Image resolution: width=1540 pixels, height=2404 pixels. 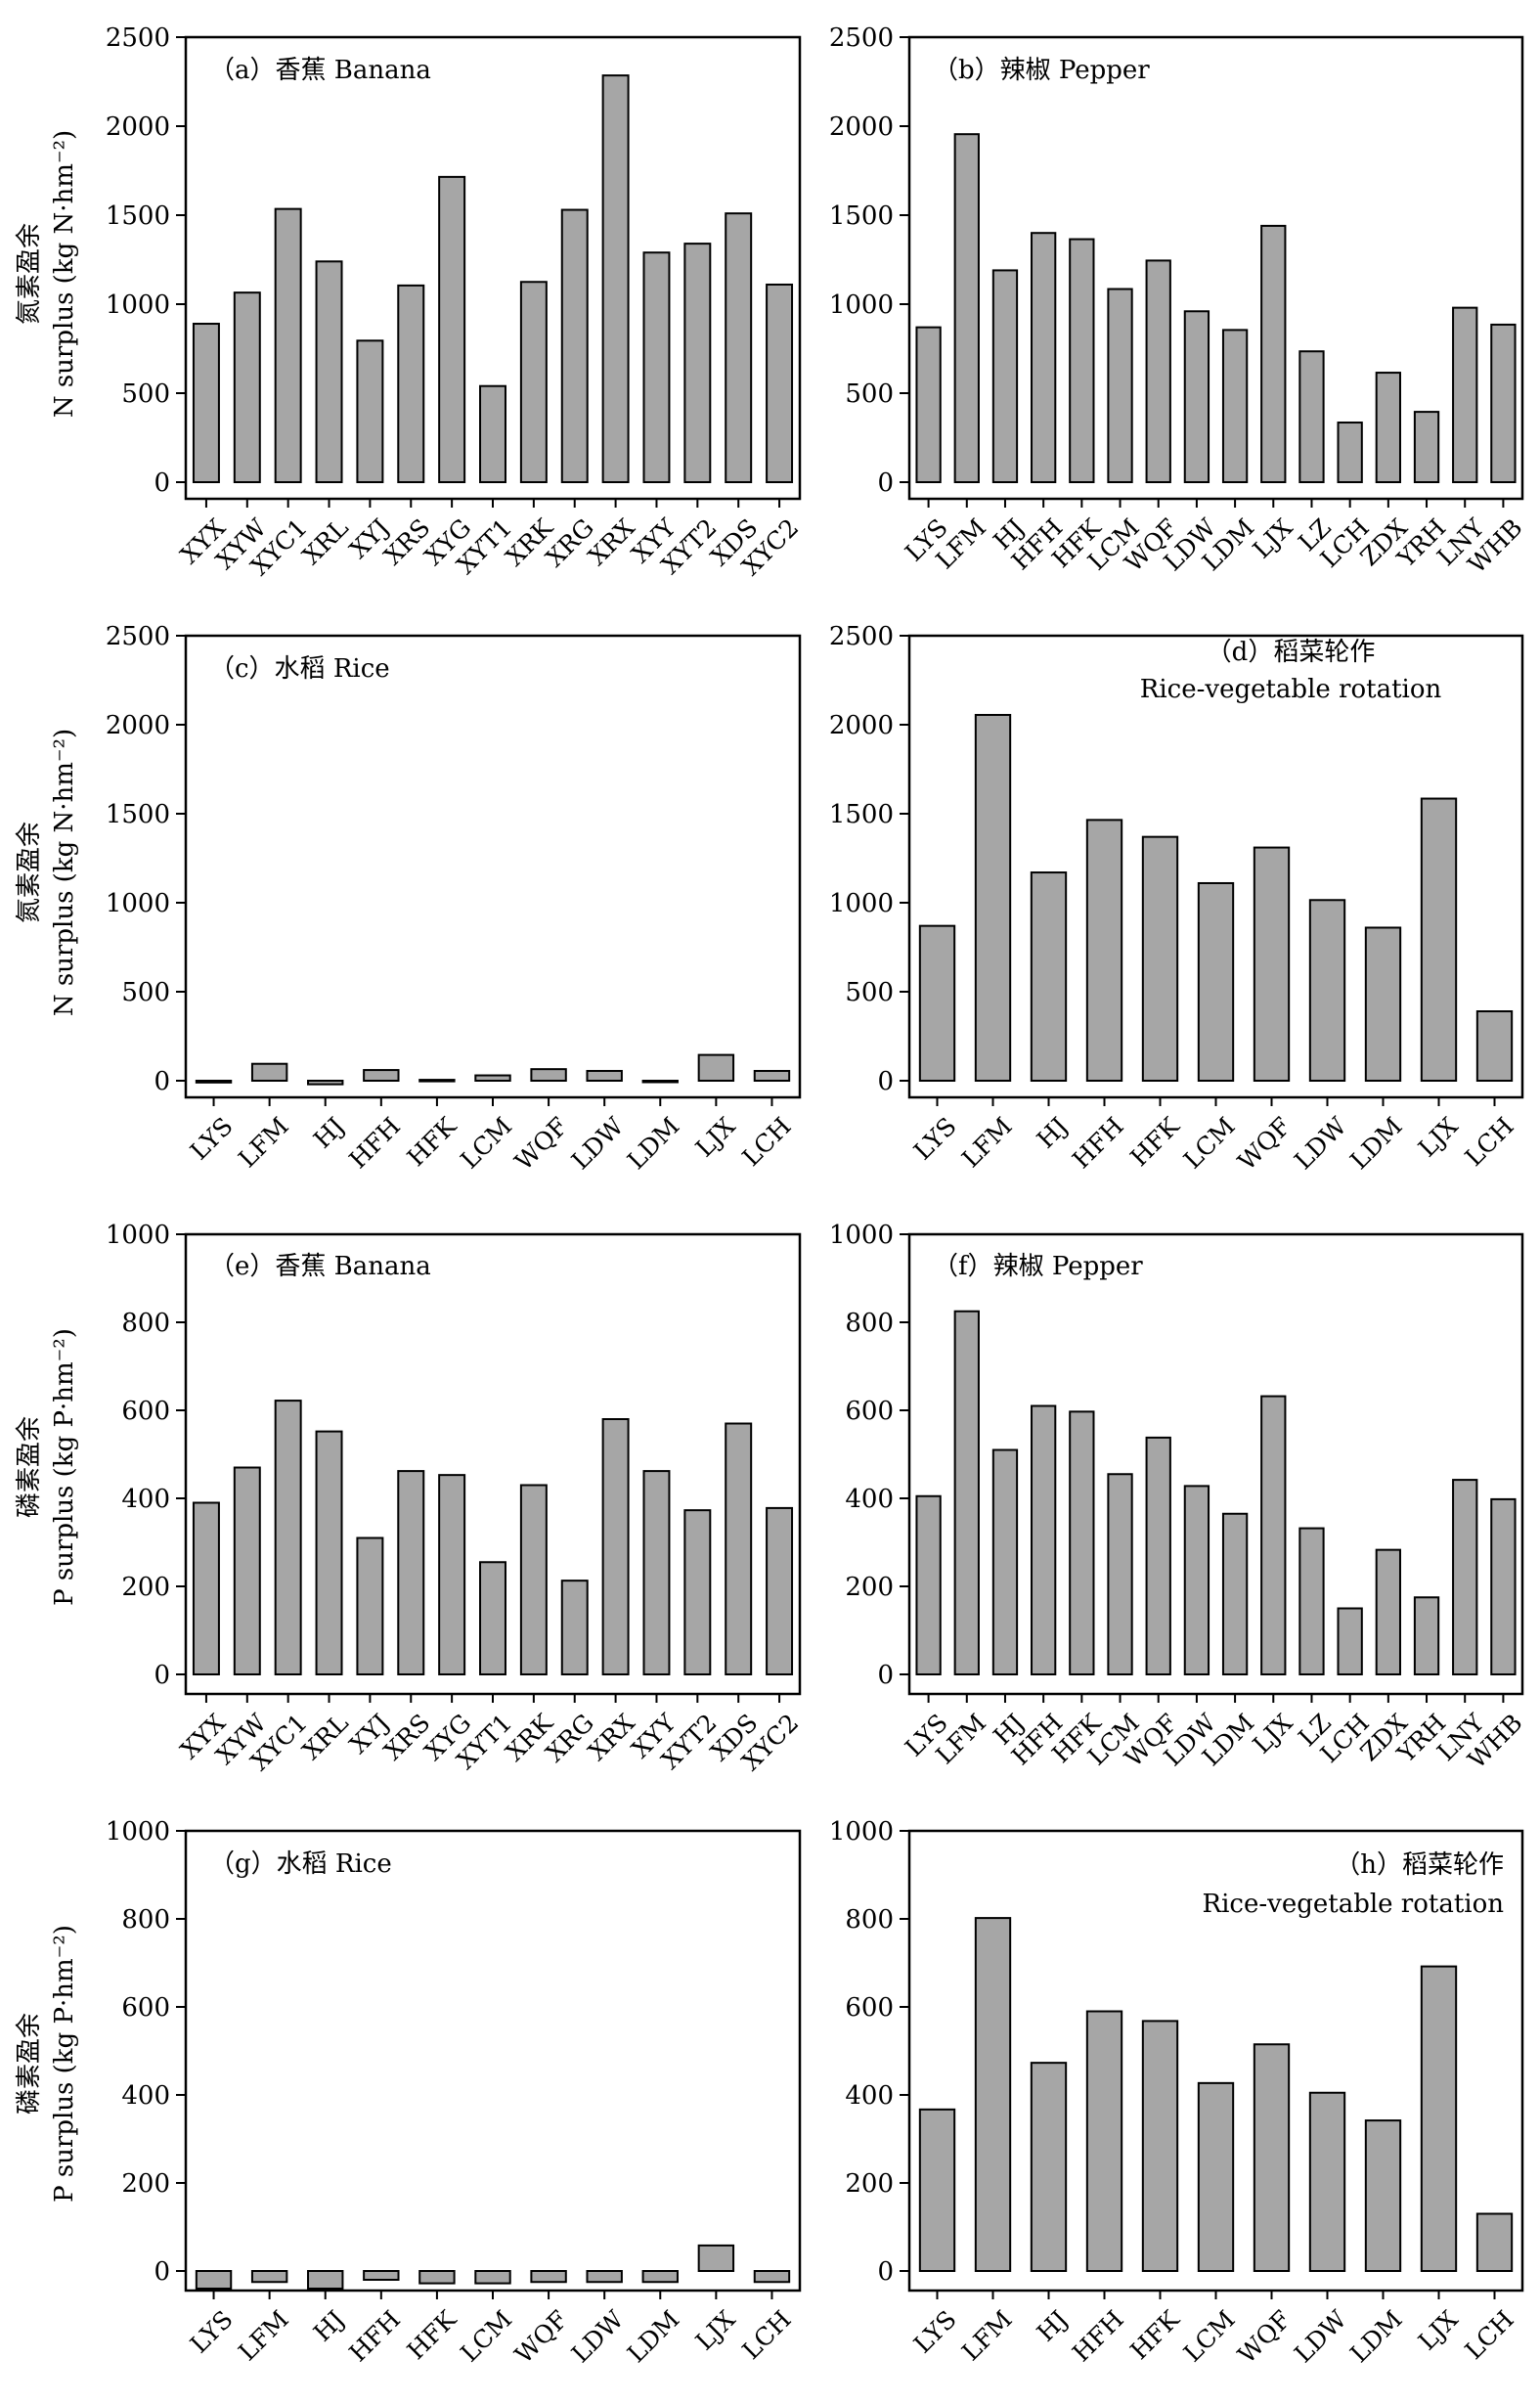 What do you see at coordinates (214, 2280) in the screenshot?
I see `bar-LYS` at bounding box center [214, 2280].